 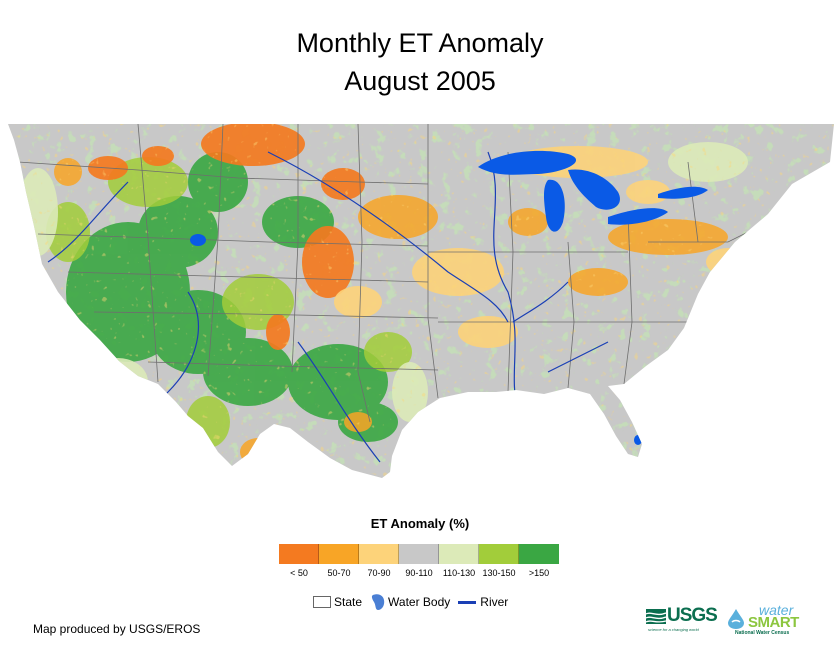 I want to click on watersmart-logo: water SMART National Water Census, so click(x=770, y=620).